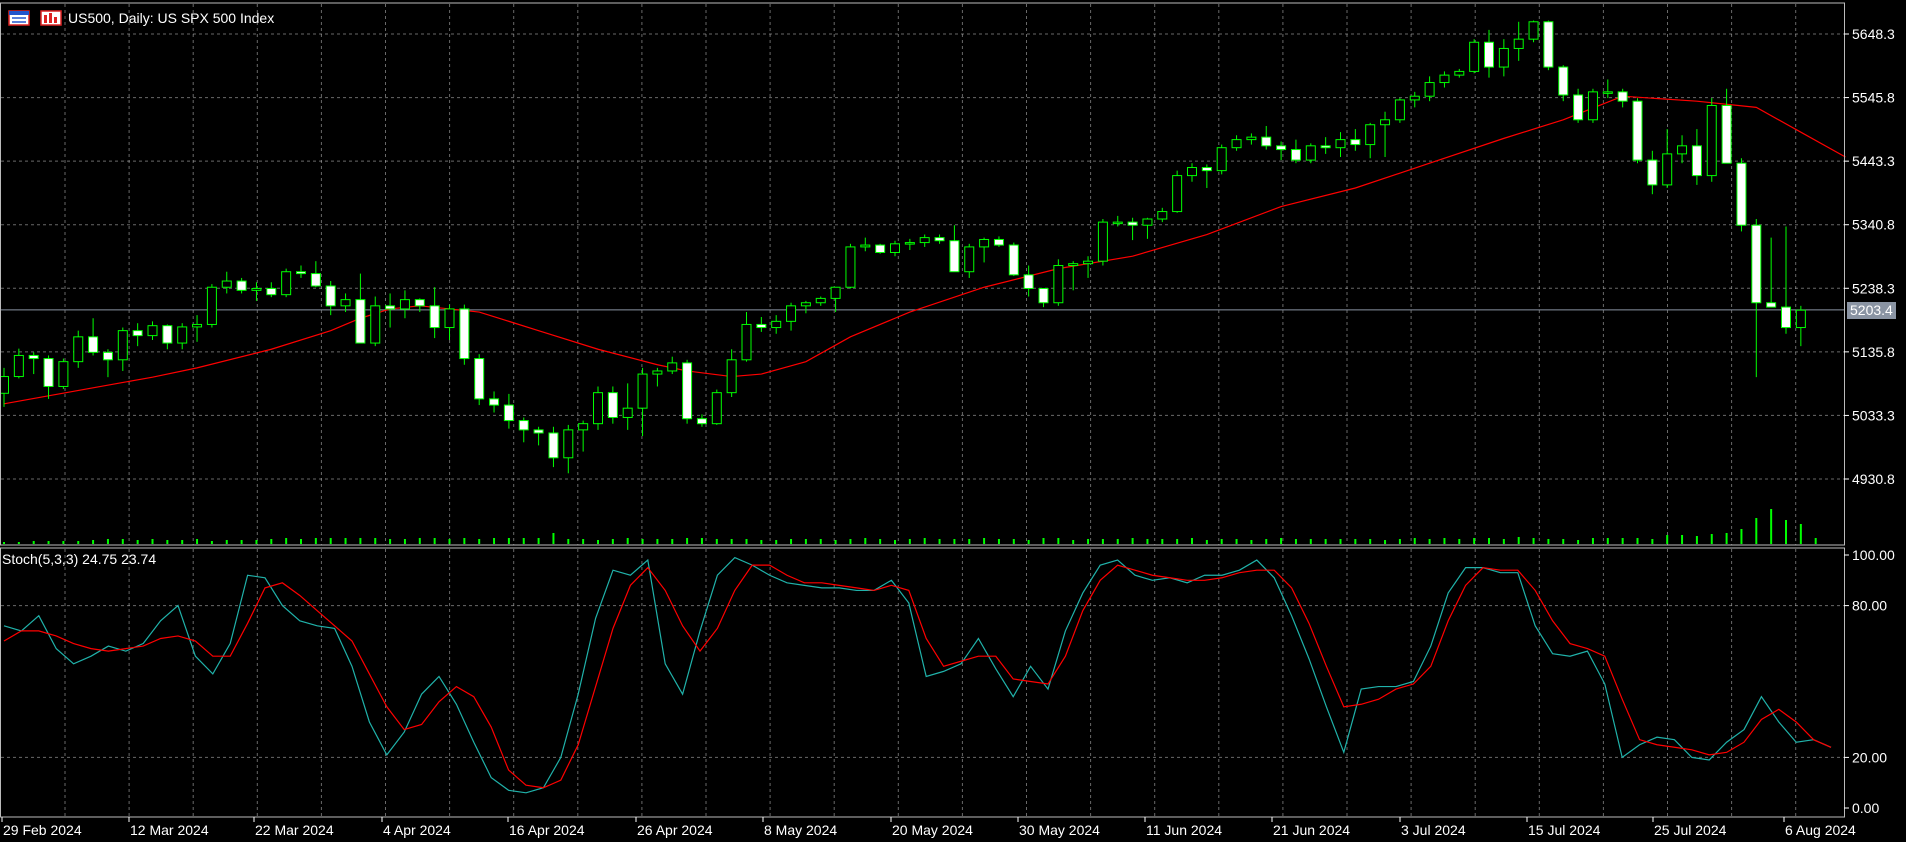 Image resolution: width=1906 pixels, height=842 pixels. What do you see at coordinates (547, 830) in the screenshot?
I see `time-tick-label: 16 Apr 2024` at bounding box center [547, 830].